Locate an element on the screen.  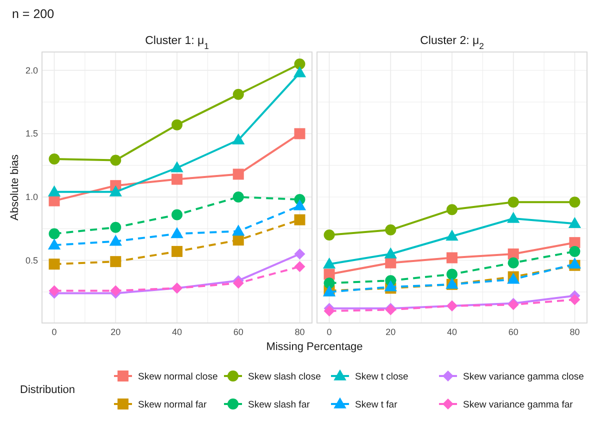
y-tick-label: 0.5 is located at coordinates (31, 260).